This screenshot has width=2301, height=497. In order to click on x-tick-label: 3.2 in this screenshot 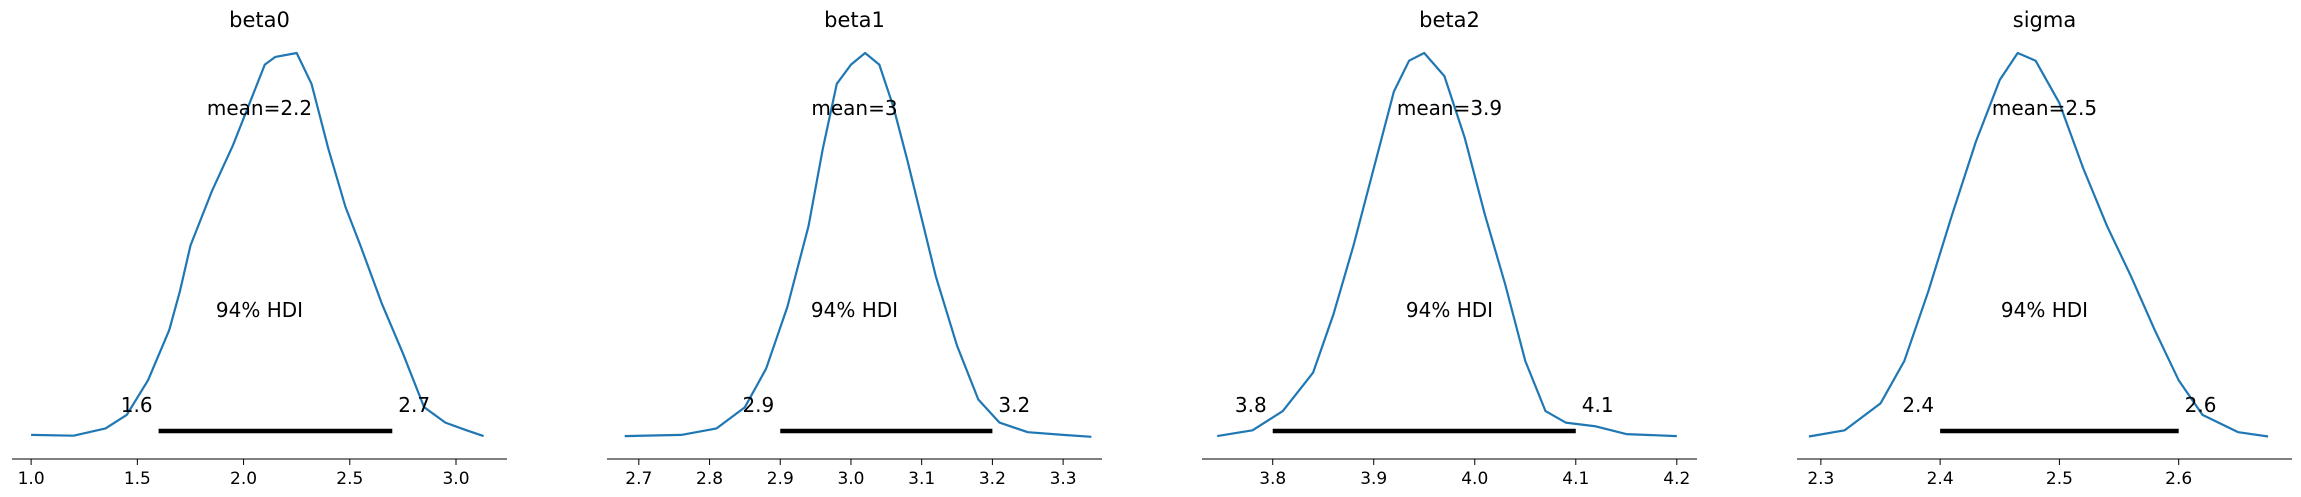, I will do `click(992, 479)`.